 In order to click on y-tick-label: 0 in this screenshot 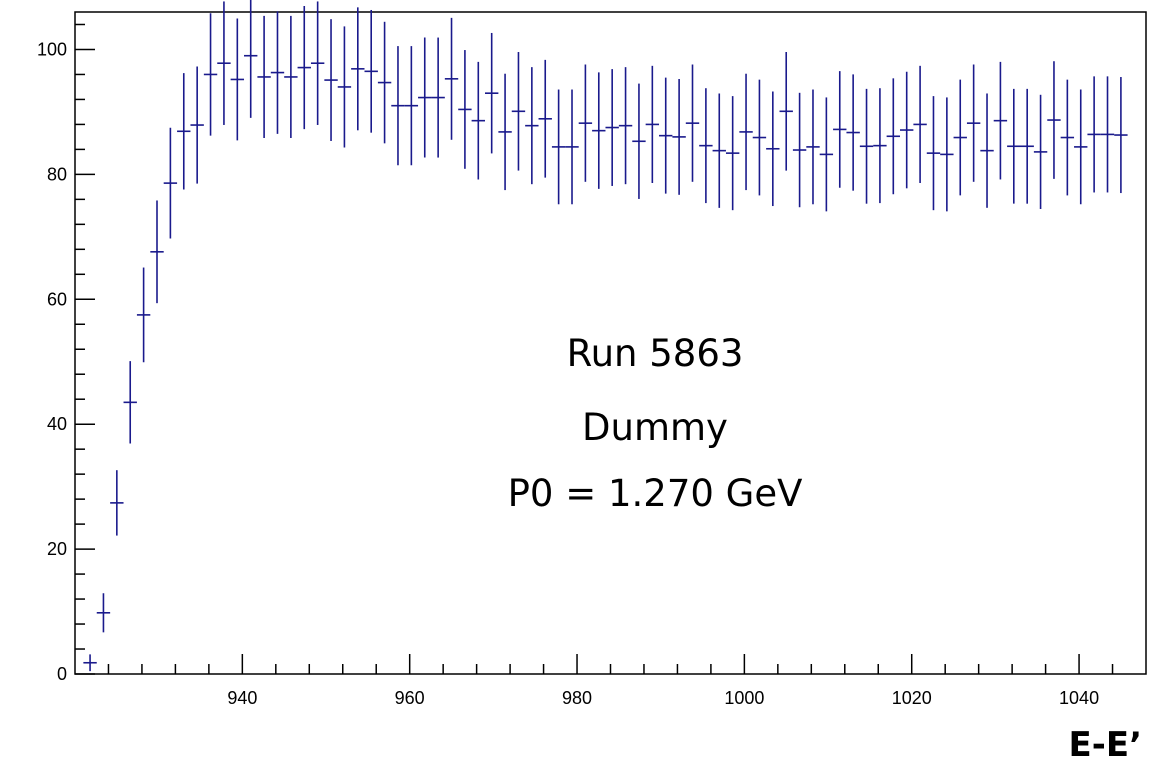, I will do `click(62, 674)`.